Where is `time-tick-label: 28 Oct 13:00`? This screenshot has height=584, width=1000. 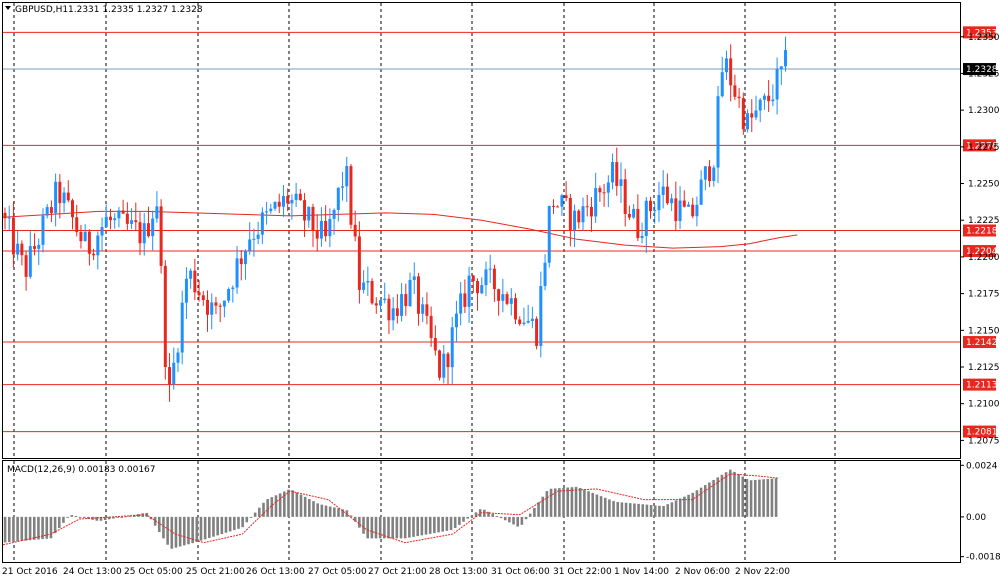
time-tick-label: 28 Oct 13:00 is located at coordinates (458, 572).